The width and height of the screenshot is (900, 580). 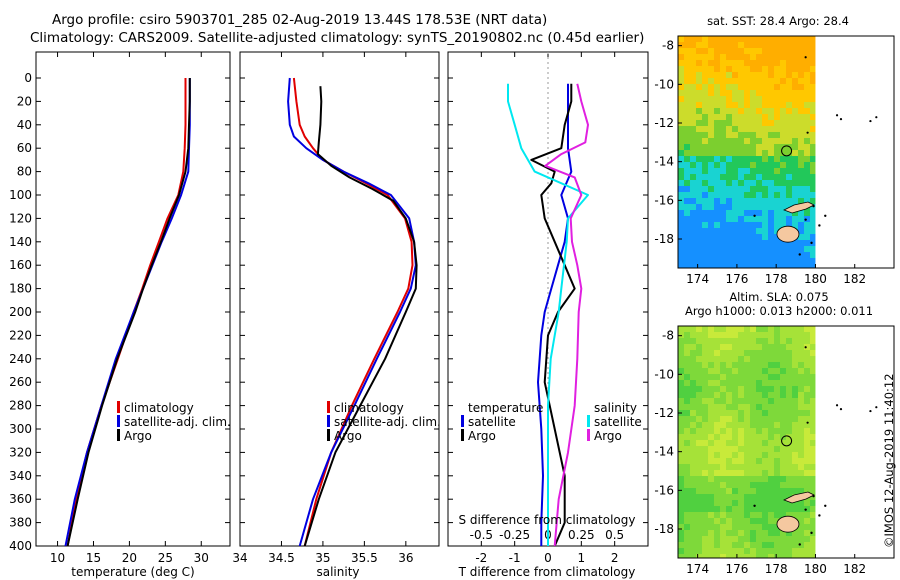 What do you see at coordinates (779, 311) in the screenshot?
I see `sla-map-subtitle: Argo h1000: 0.013 h2000: 0.011` at bounding box center [779, 311].